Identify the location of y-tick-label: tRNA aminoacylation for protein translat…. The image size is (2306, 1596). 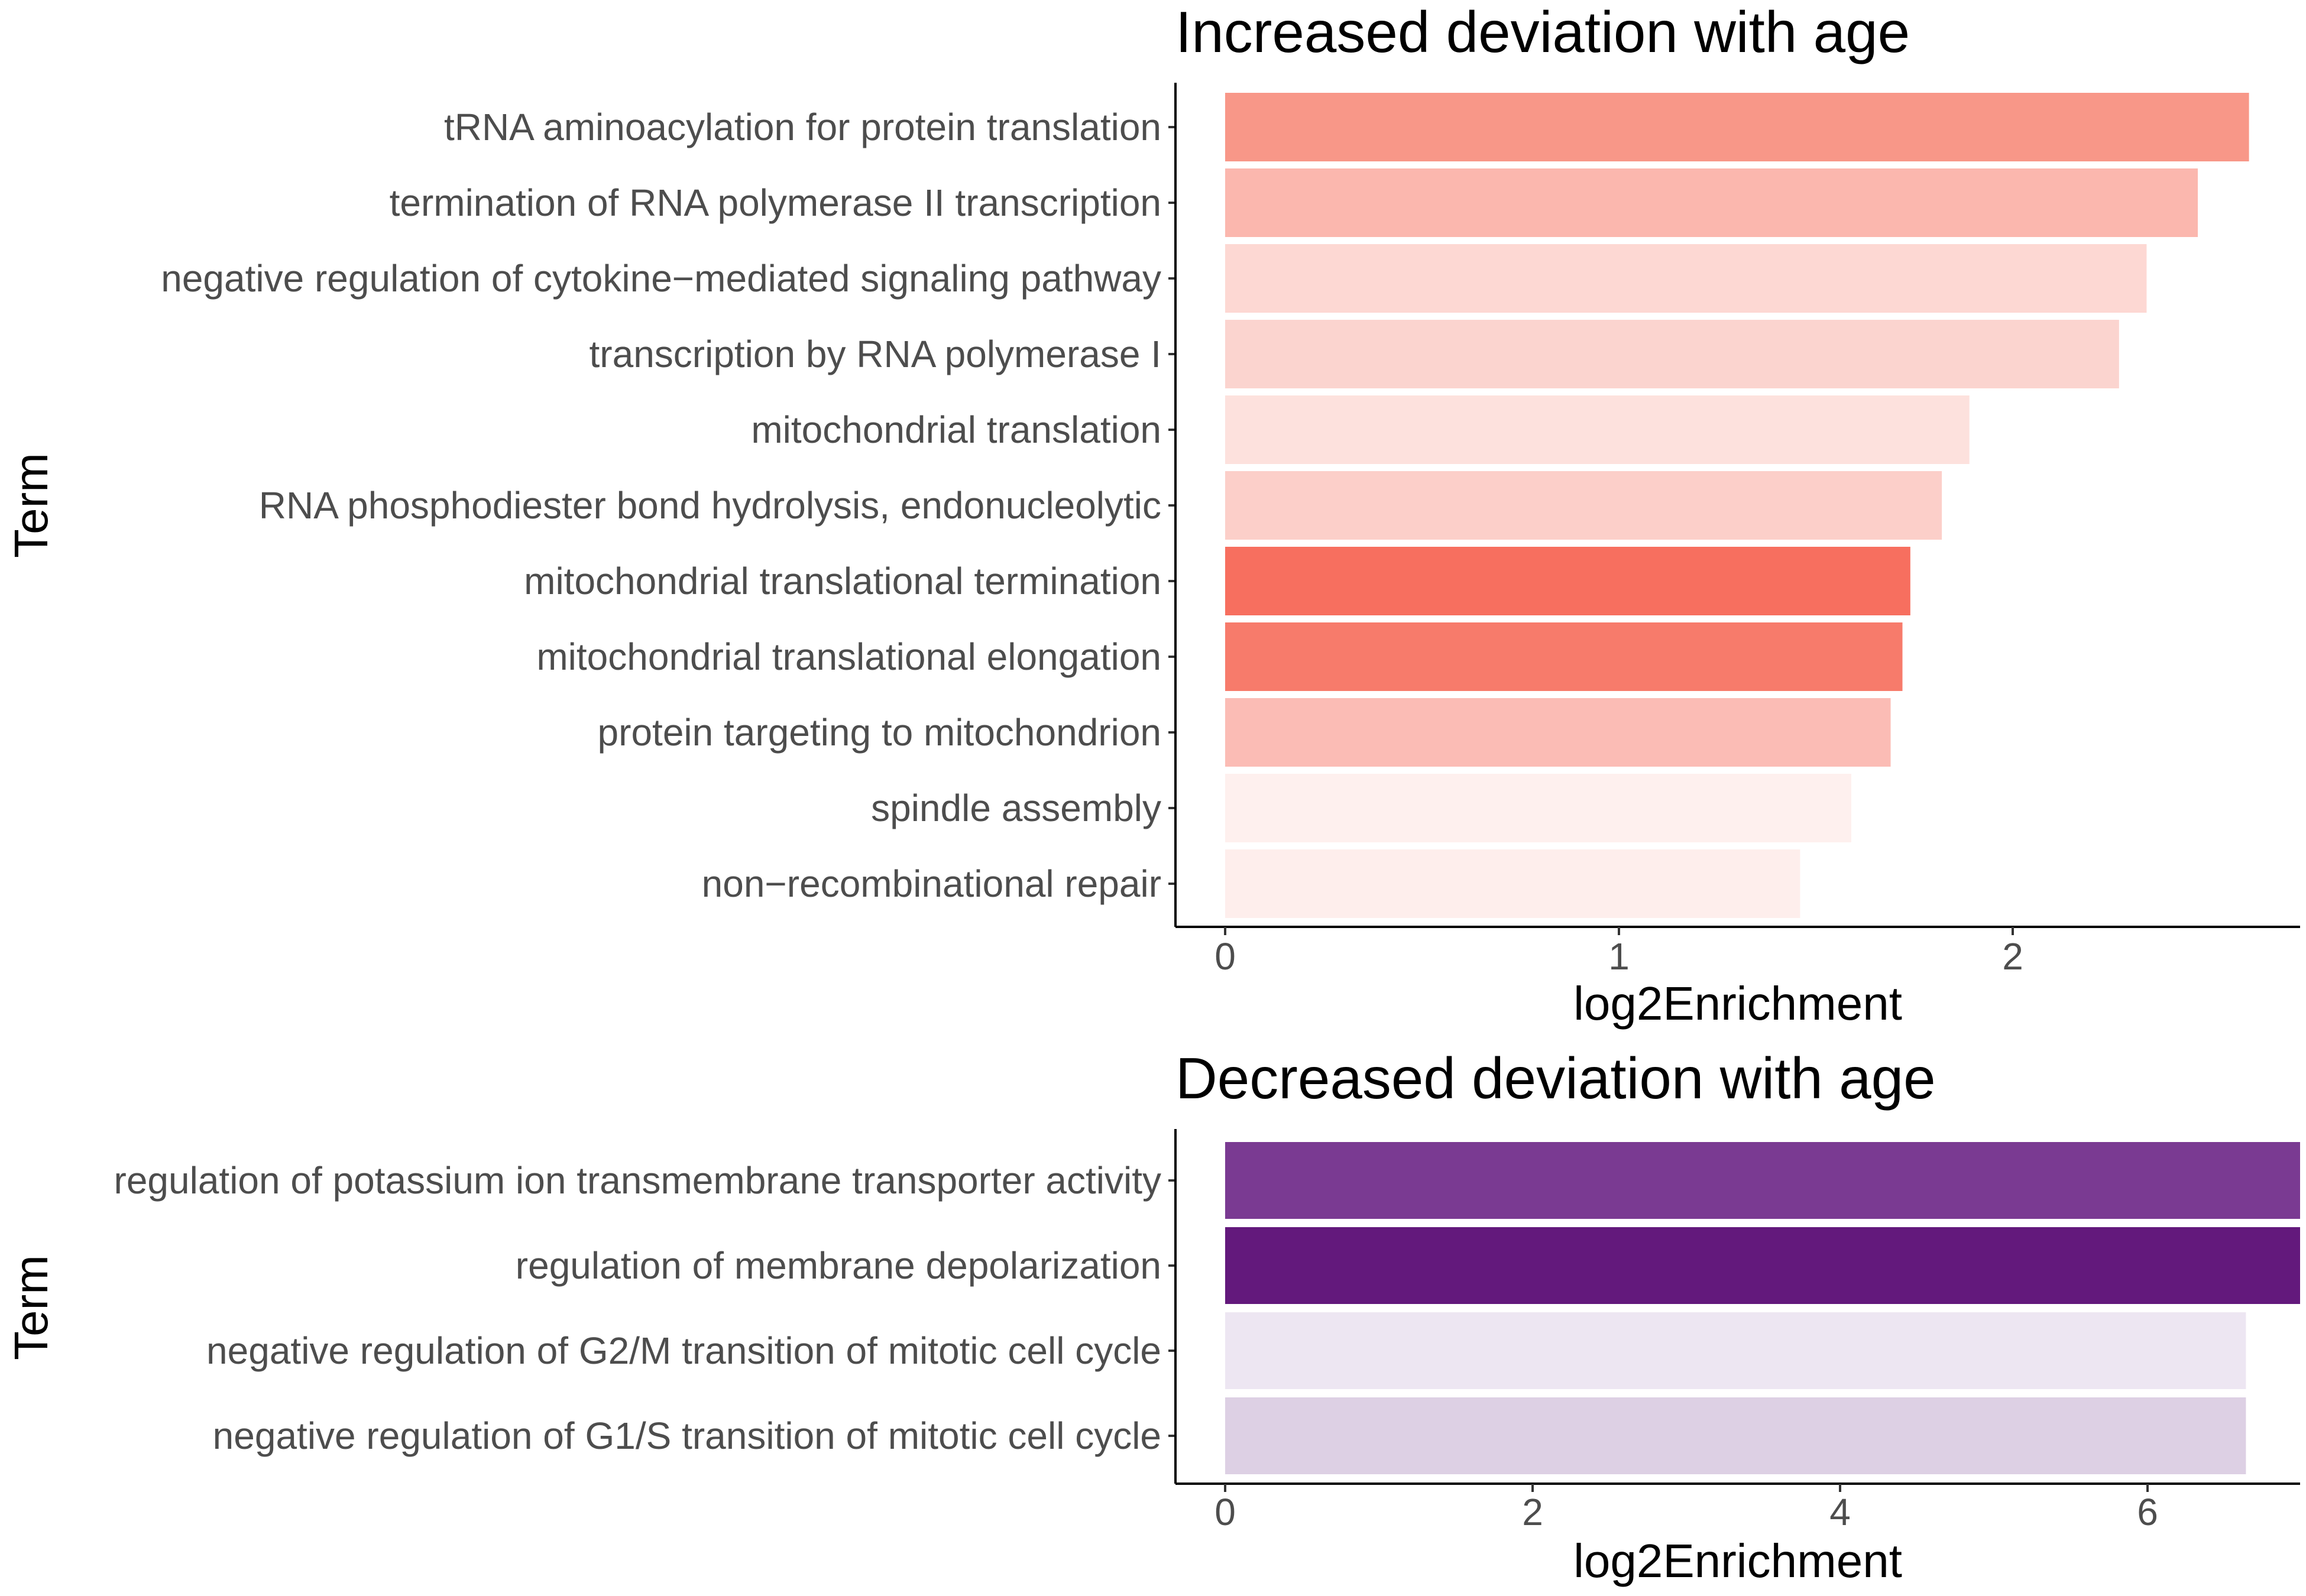
(802, 127).